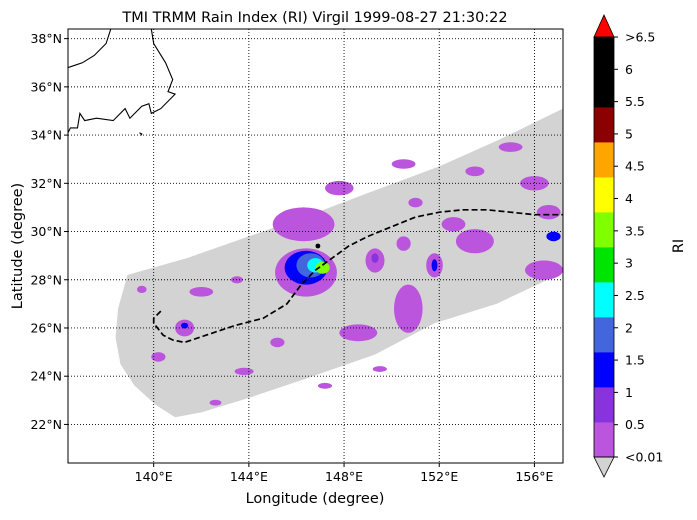  Describe the element at coordinates (635, 424) in the screenshot. I see `colorbar-tick-label: 0.5` at that location.